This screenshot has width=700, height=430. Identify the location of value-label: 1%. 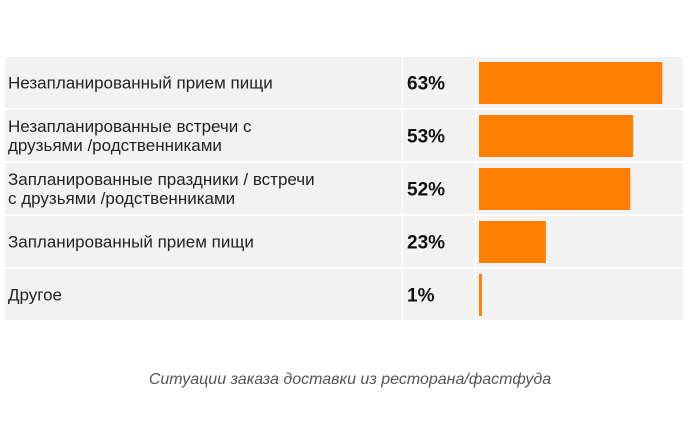
(421, 296).